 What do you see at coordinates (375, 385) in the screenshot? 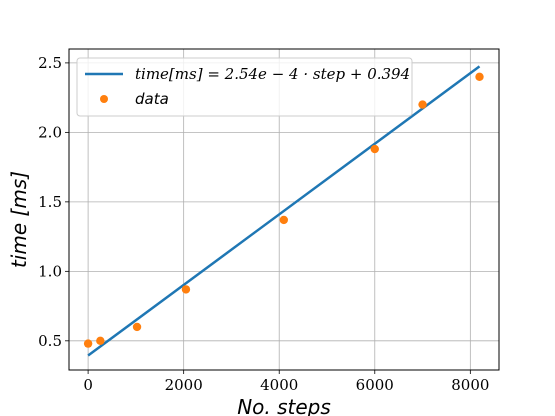
I see `x-tick-label: 6000` at bounding box center [375, 385].